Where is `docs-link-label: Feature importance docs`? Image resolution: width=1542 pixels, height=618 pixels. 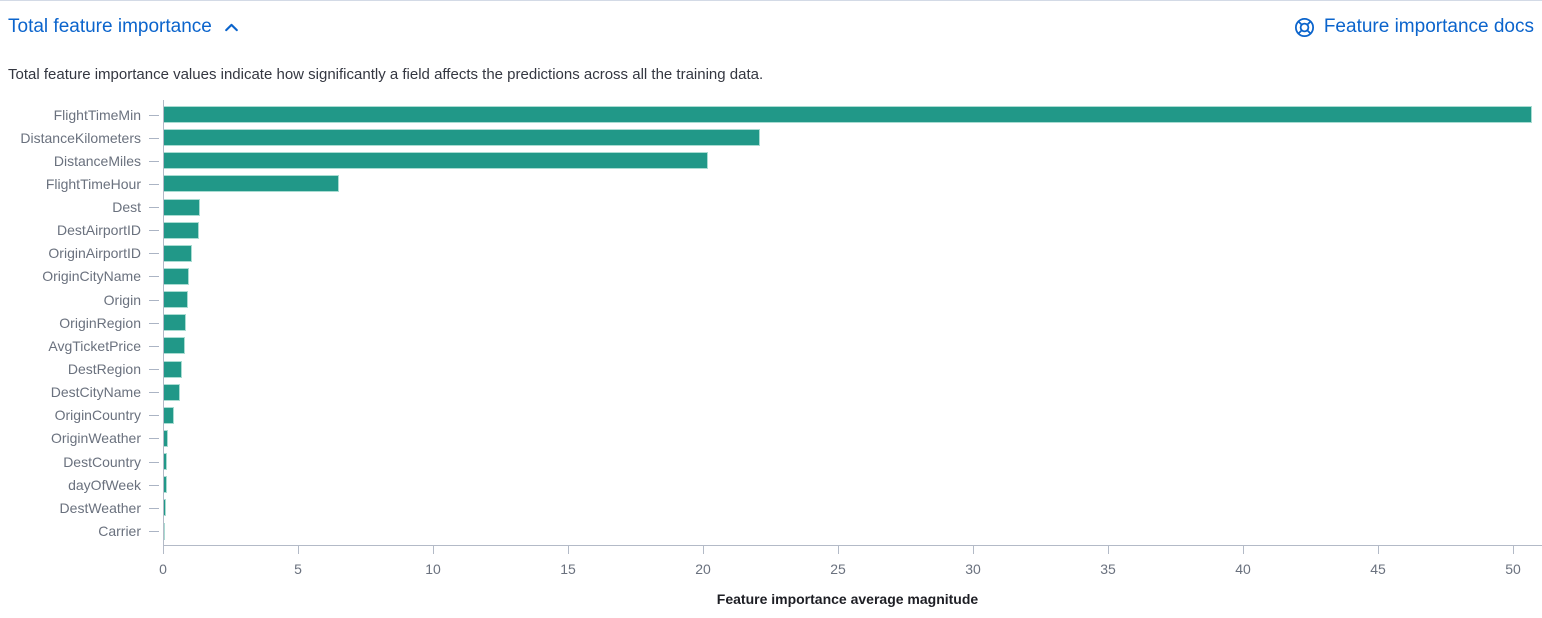
docs-link-label: Feature importance docs is located at coordinates (1428, 26).